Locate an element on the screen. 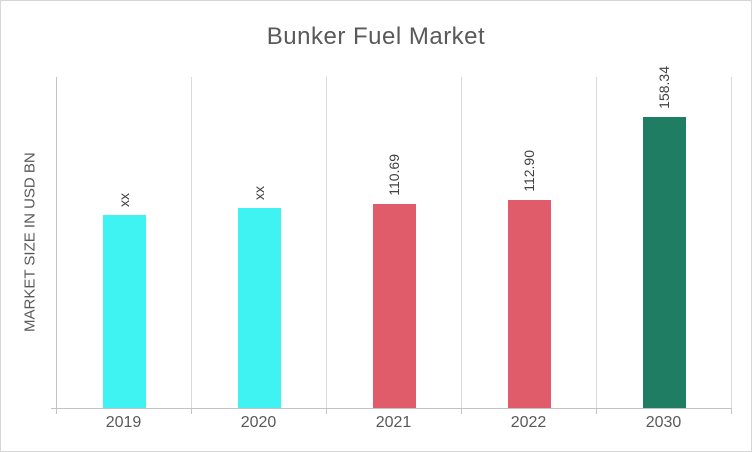 The image size is (752, 452). x-axis-label-2019: 2019 is located at coordinates (123, 422).